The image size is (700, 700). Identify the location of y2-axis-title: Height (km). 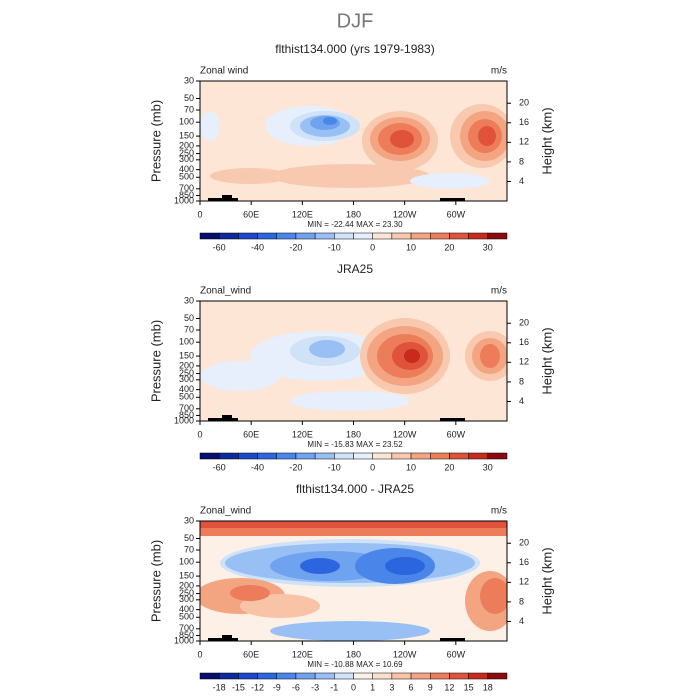
(546, 360).